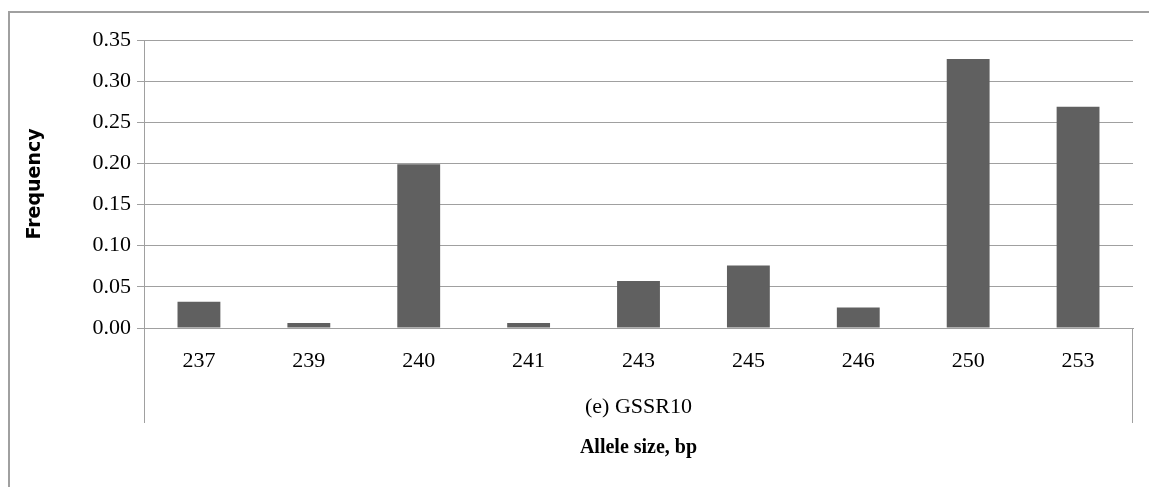  Describe the element at coordinates (309, 359) in the screenshot. I see `x-tick-label: 239` at that location.